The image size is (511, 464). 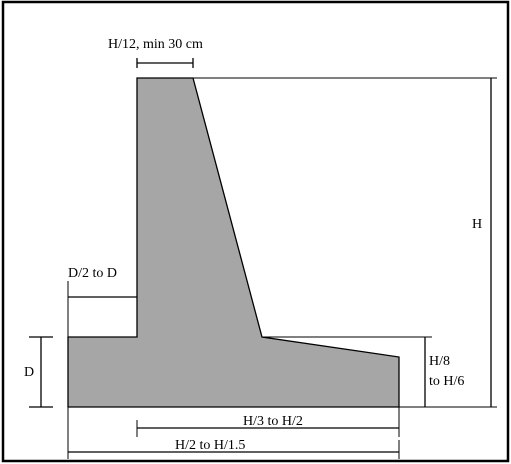 What do you see at coordinates (477, 224) in the screenshot?
I see `height-label: H` at bounding box center [477, 224].